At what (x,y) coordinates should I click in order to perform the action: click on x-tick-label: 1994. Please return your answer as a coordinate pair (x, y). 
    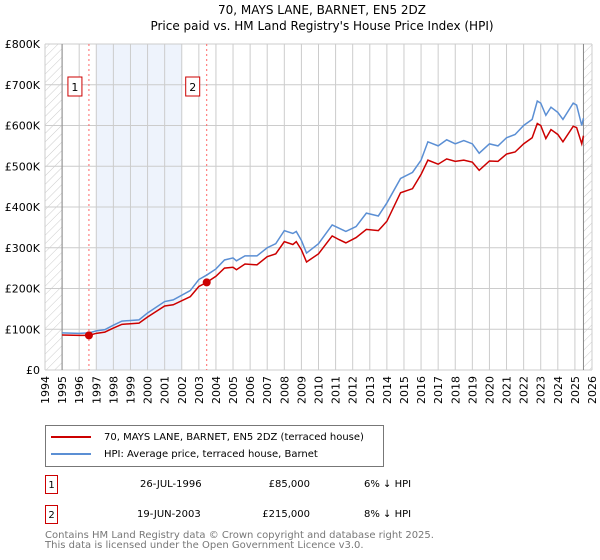
    Looking at the image, I should click on (45, 390).